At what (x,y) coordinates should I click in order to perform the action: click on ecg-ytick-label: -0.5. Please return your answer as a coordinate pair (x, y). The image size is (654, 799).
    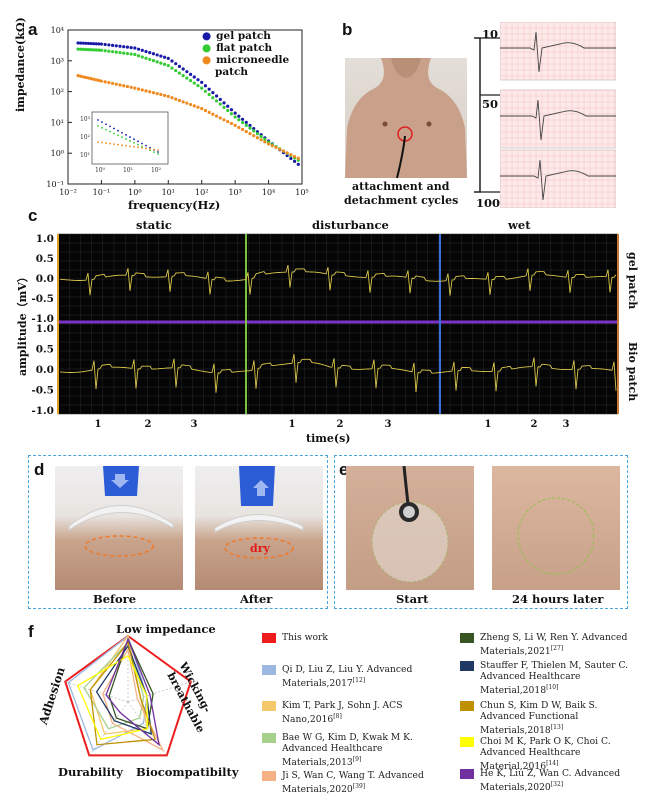
    Looking at the image, I should click on (42, 391).